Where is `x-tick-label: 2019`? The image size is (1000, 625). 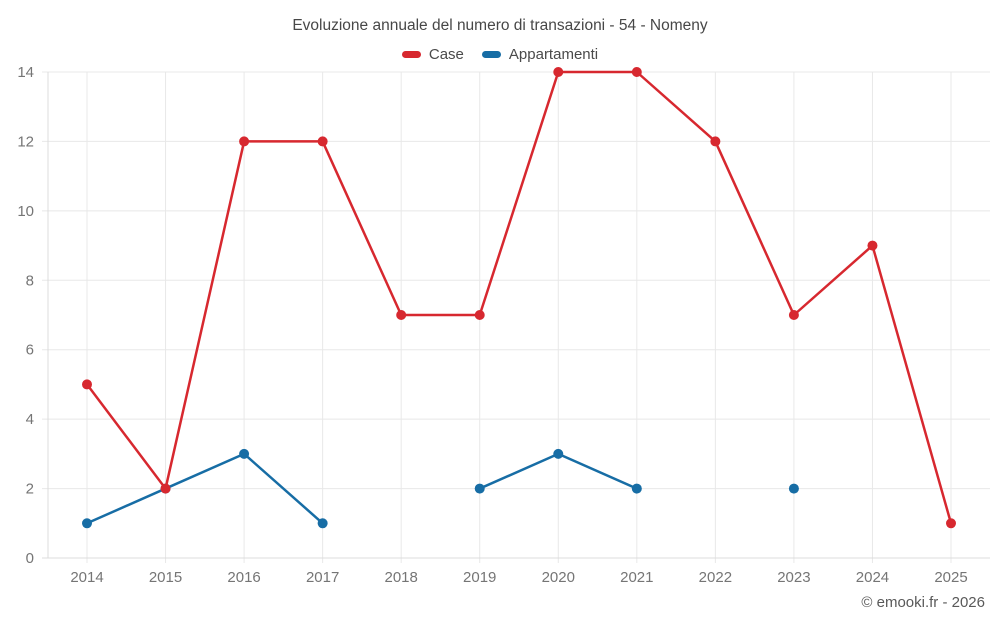 x-tick-label: 2019 is located at coordinates (479, 577).